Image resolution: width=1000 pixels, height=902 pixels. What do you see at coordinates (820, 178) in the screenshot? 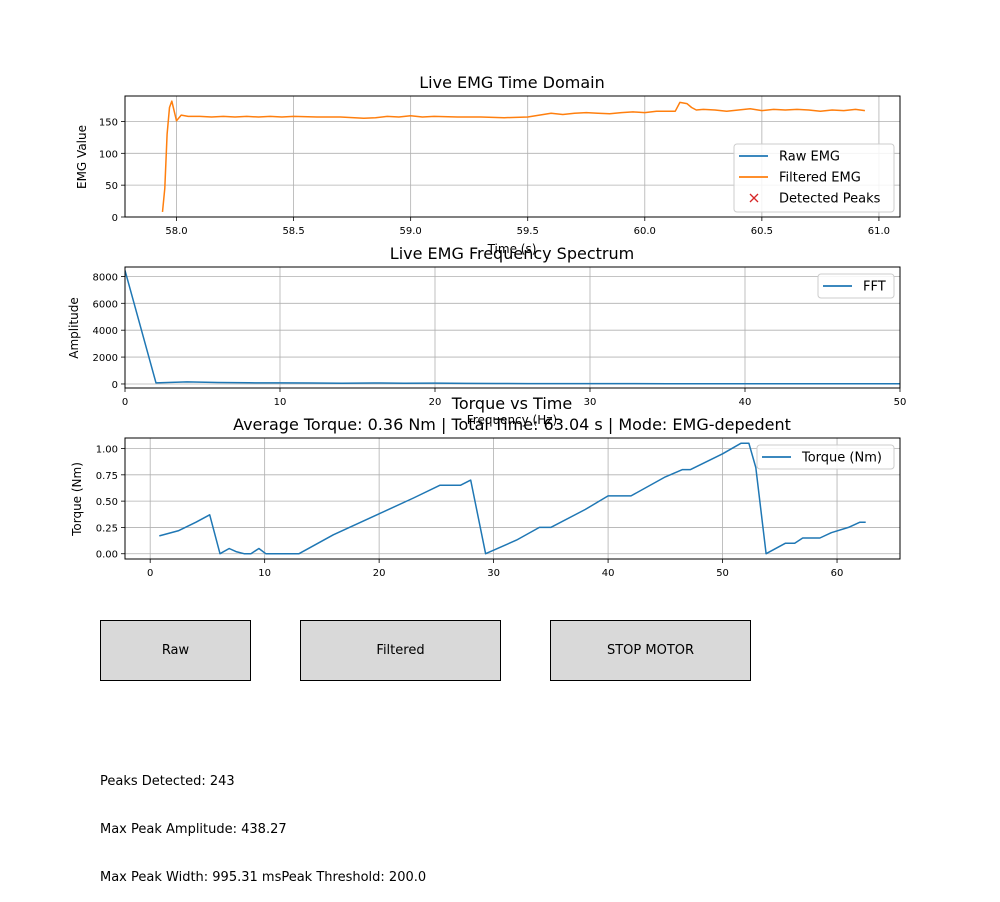
I see `legend-label: Filtered EMG` at bounding box center [820, 178].